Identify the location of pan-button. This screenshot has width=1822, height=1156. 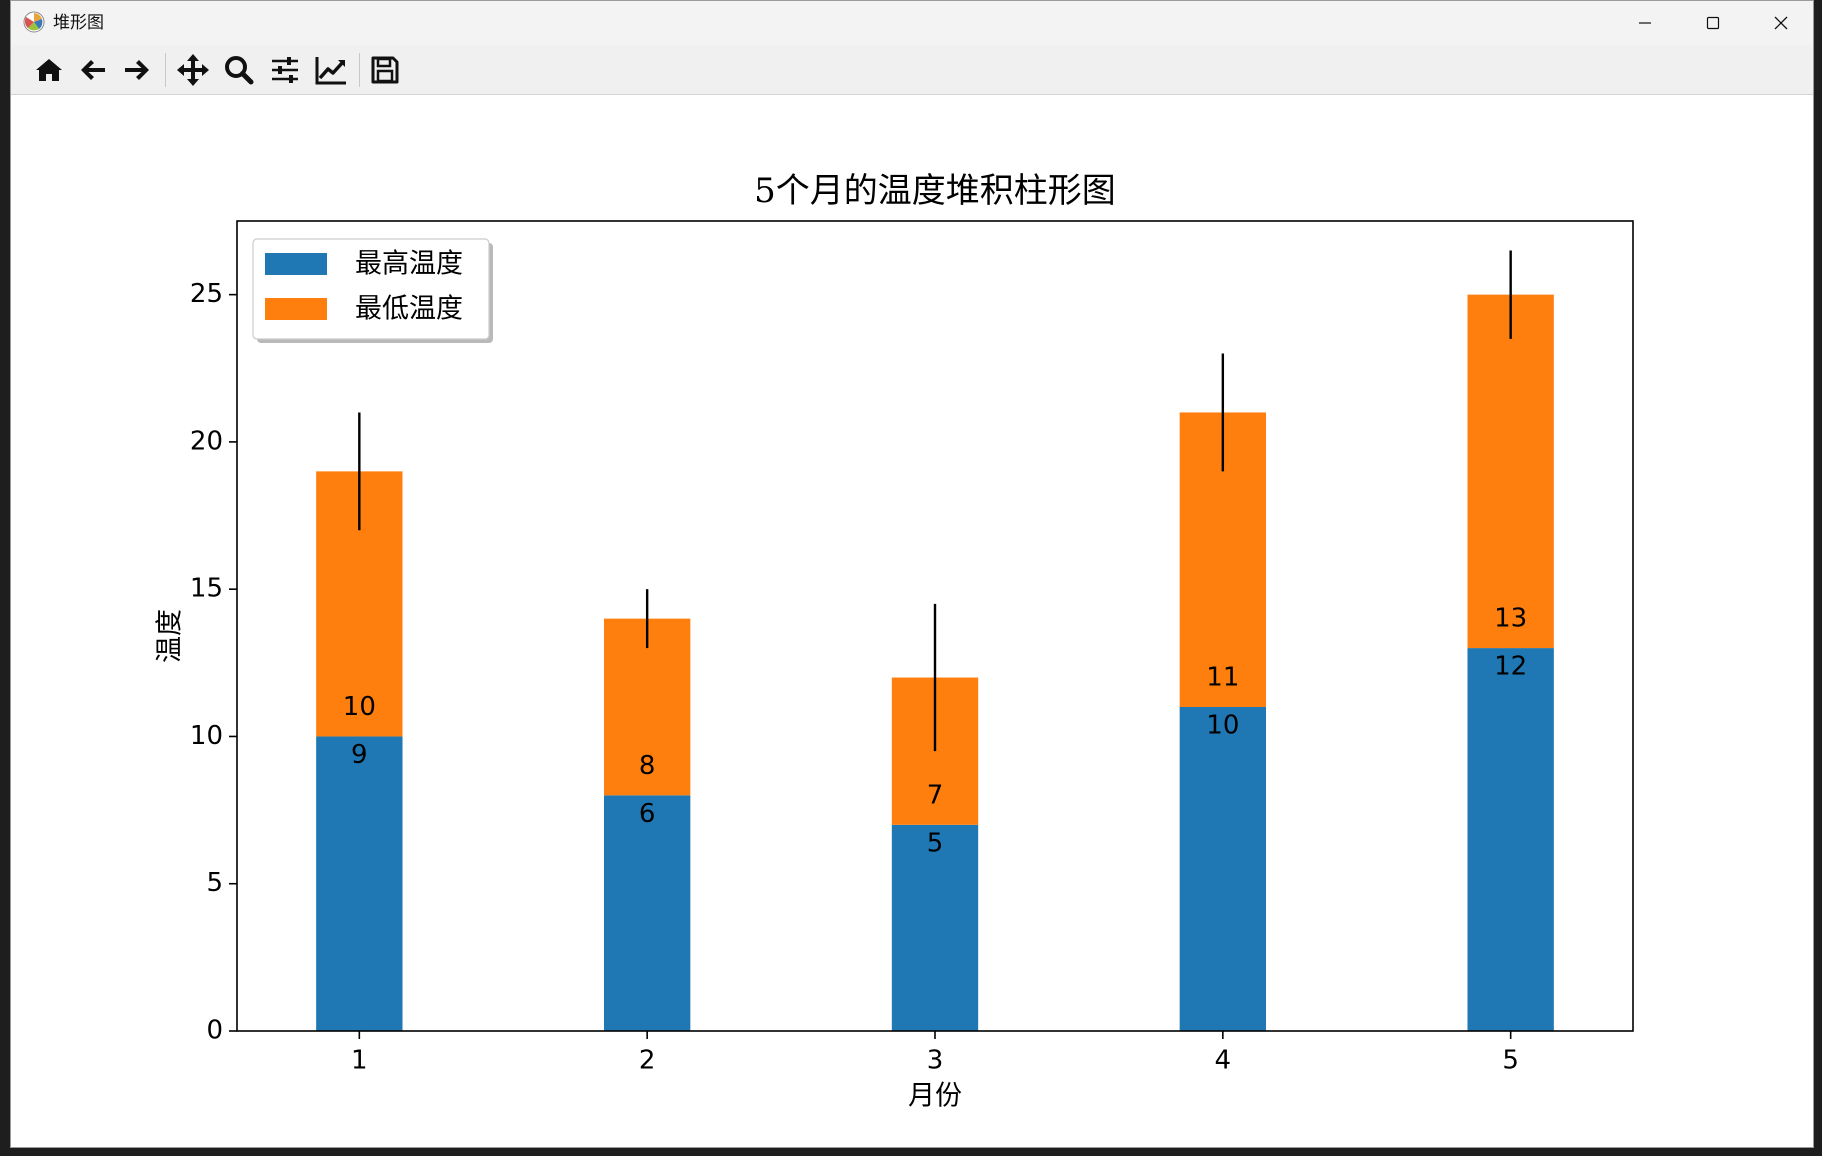
(193, 70).